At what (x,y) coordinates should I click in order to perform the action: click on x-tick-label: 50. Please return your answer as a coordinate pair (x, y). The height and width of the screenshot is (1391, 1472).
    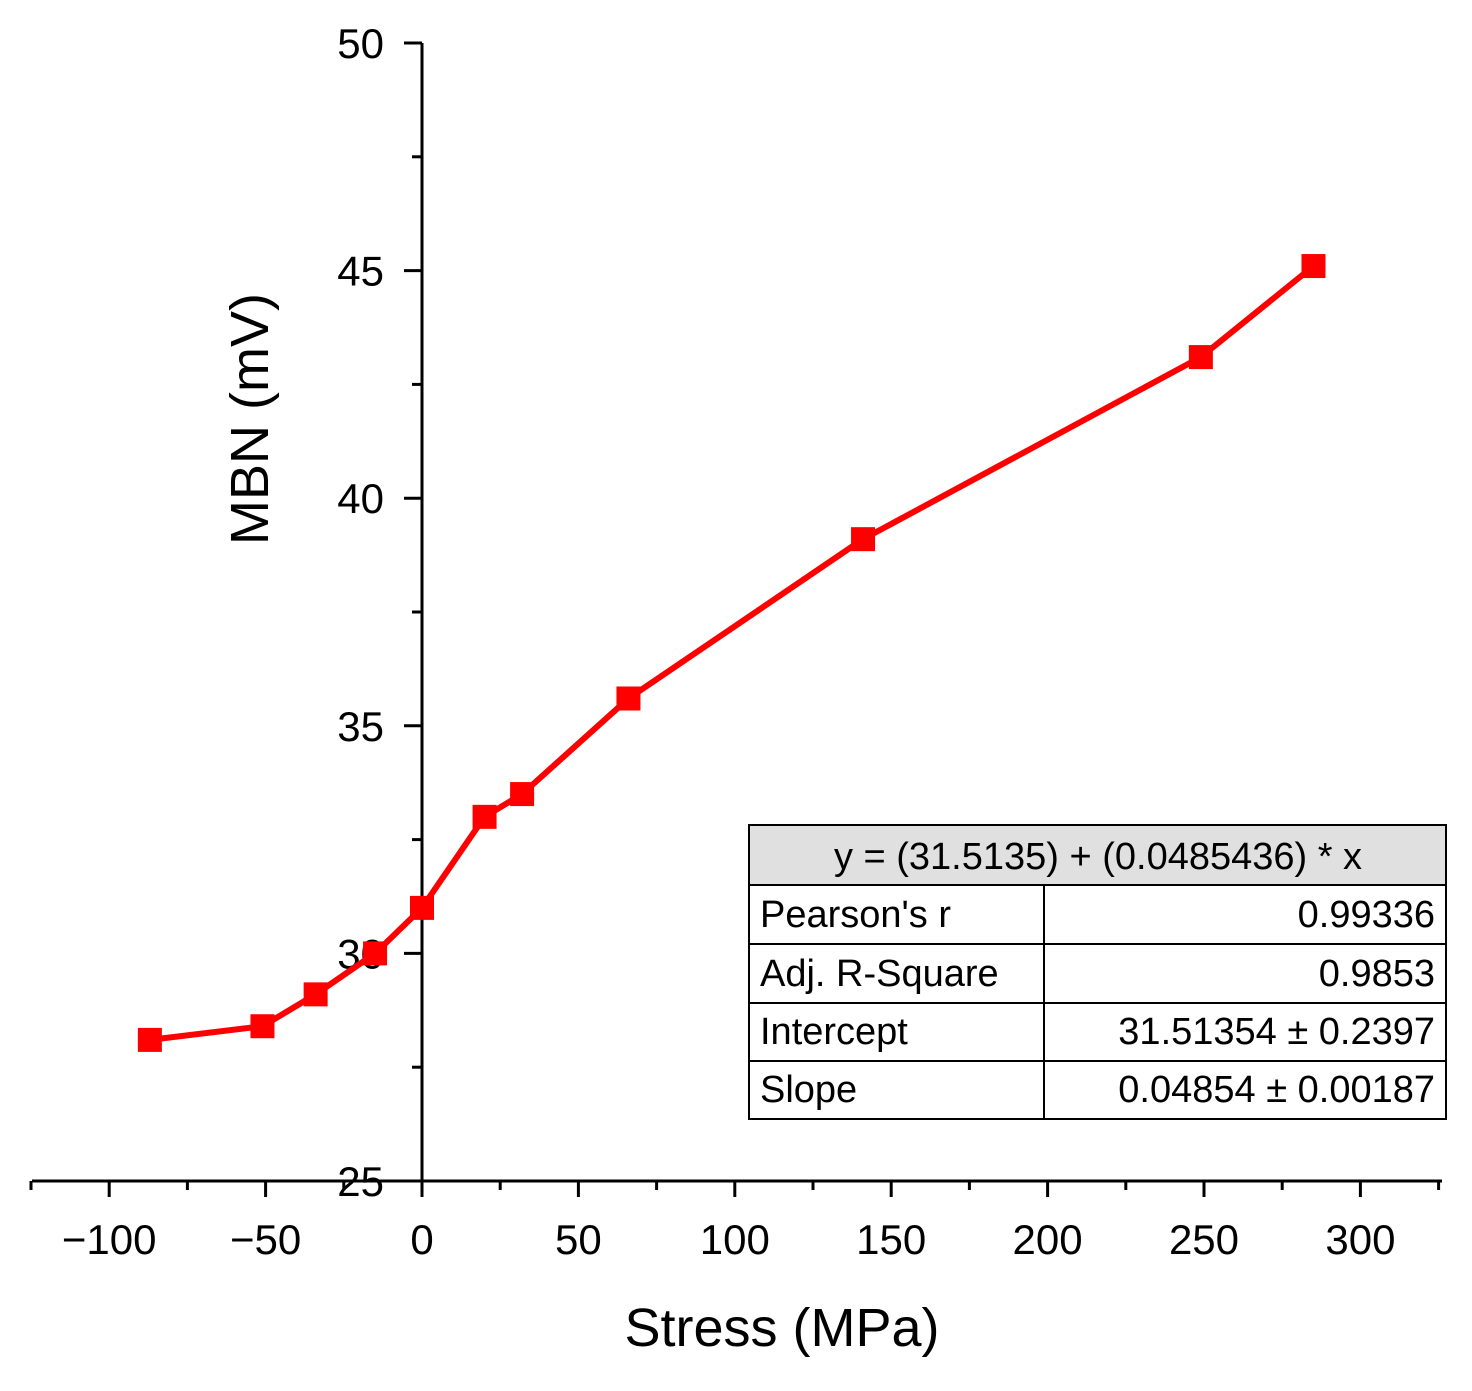
    Looking at the image, I should click on (578, 1239).